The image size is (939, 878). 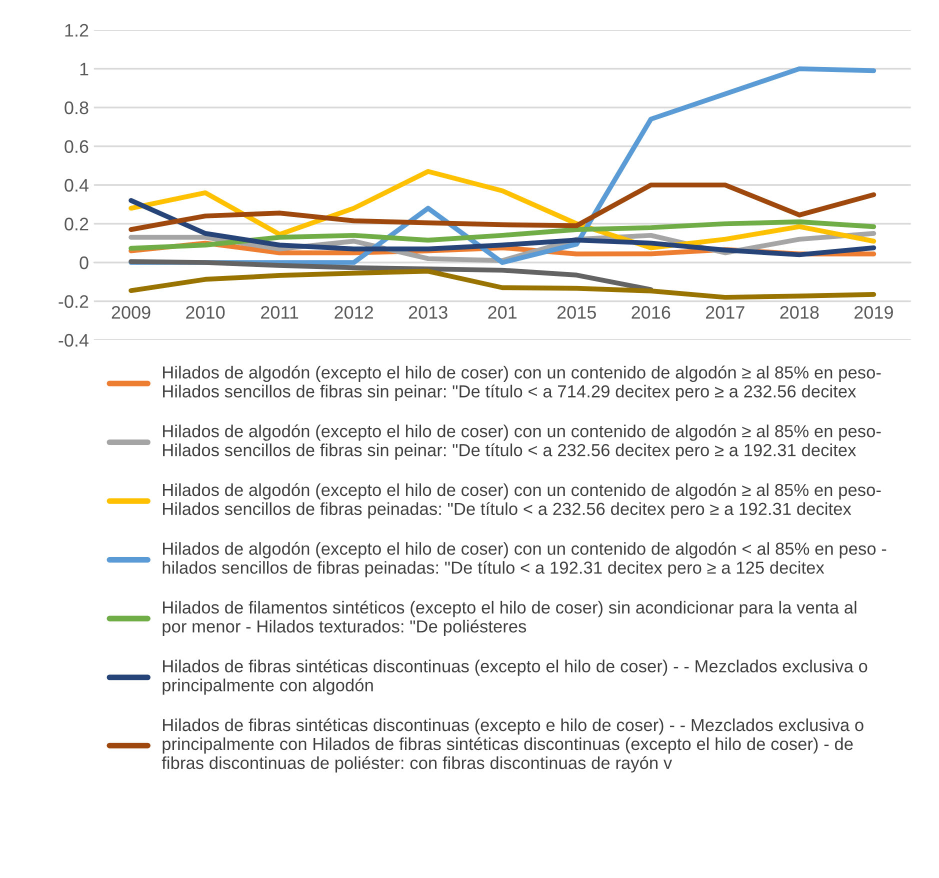 What do you see at coordinates (354, 312) in the screenshot?
I see `x-tick-label: 2012` at bounding box center [354, 312].